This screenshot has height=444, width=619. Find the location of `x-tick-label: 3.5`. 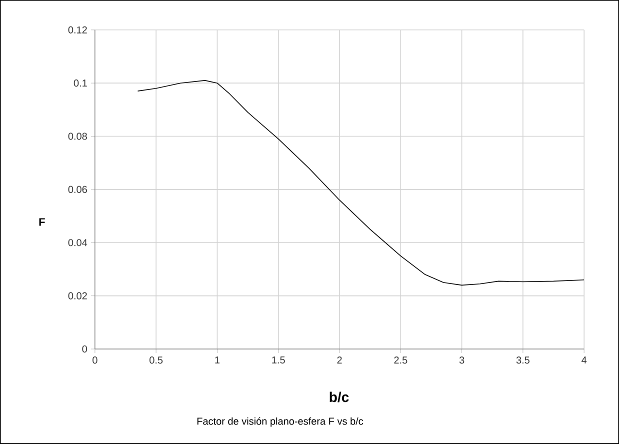

x-tick-label: 3.5 is located at coordinates (523, 360).